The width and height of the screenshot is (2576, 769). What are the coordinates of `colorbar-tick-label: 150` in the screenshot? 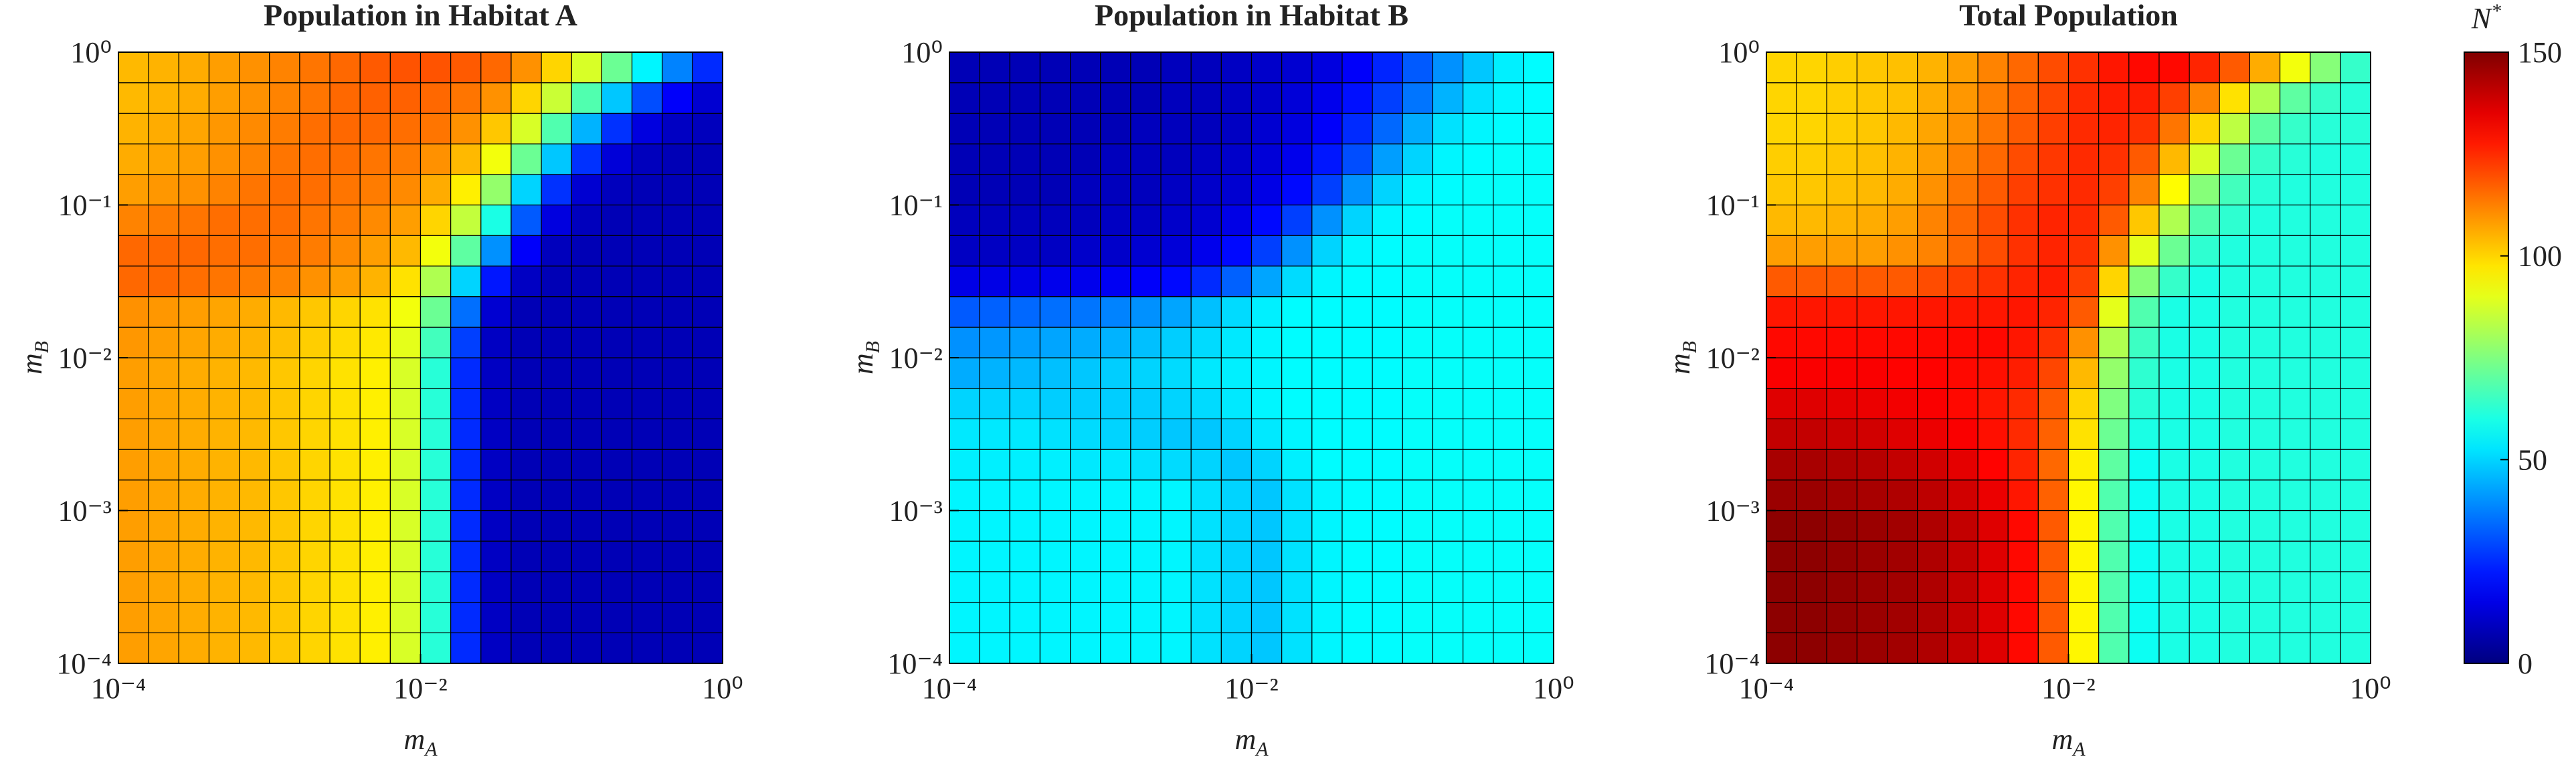 It's located at (2540, 52).